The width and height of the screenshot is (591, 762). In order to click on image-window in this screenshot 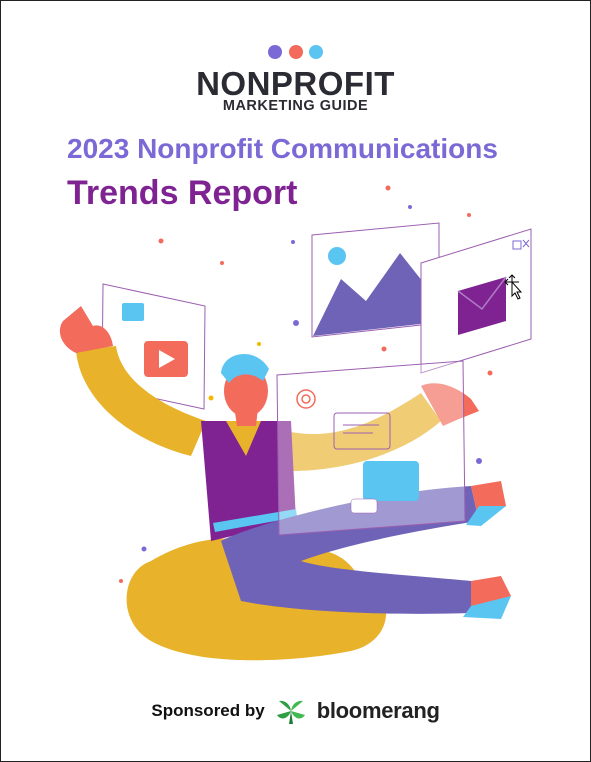, I will do `click(375, 280)`.